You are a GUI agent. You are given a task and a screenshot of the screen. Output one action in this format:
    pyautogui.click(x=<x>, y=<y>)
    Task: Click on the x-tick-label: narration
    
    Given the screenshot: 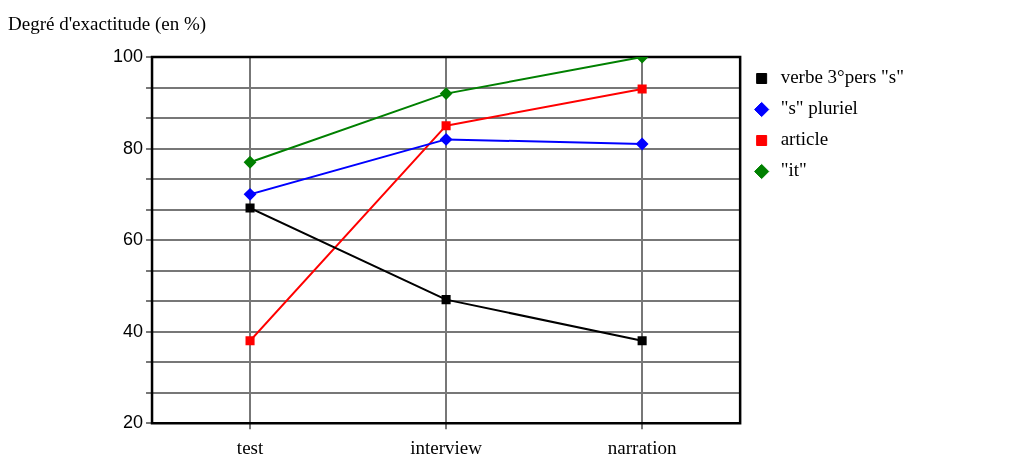 What is the action you would take?
    pyautogui.click(x=642, y=447)
    